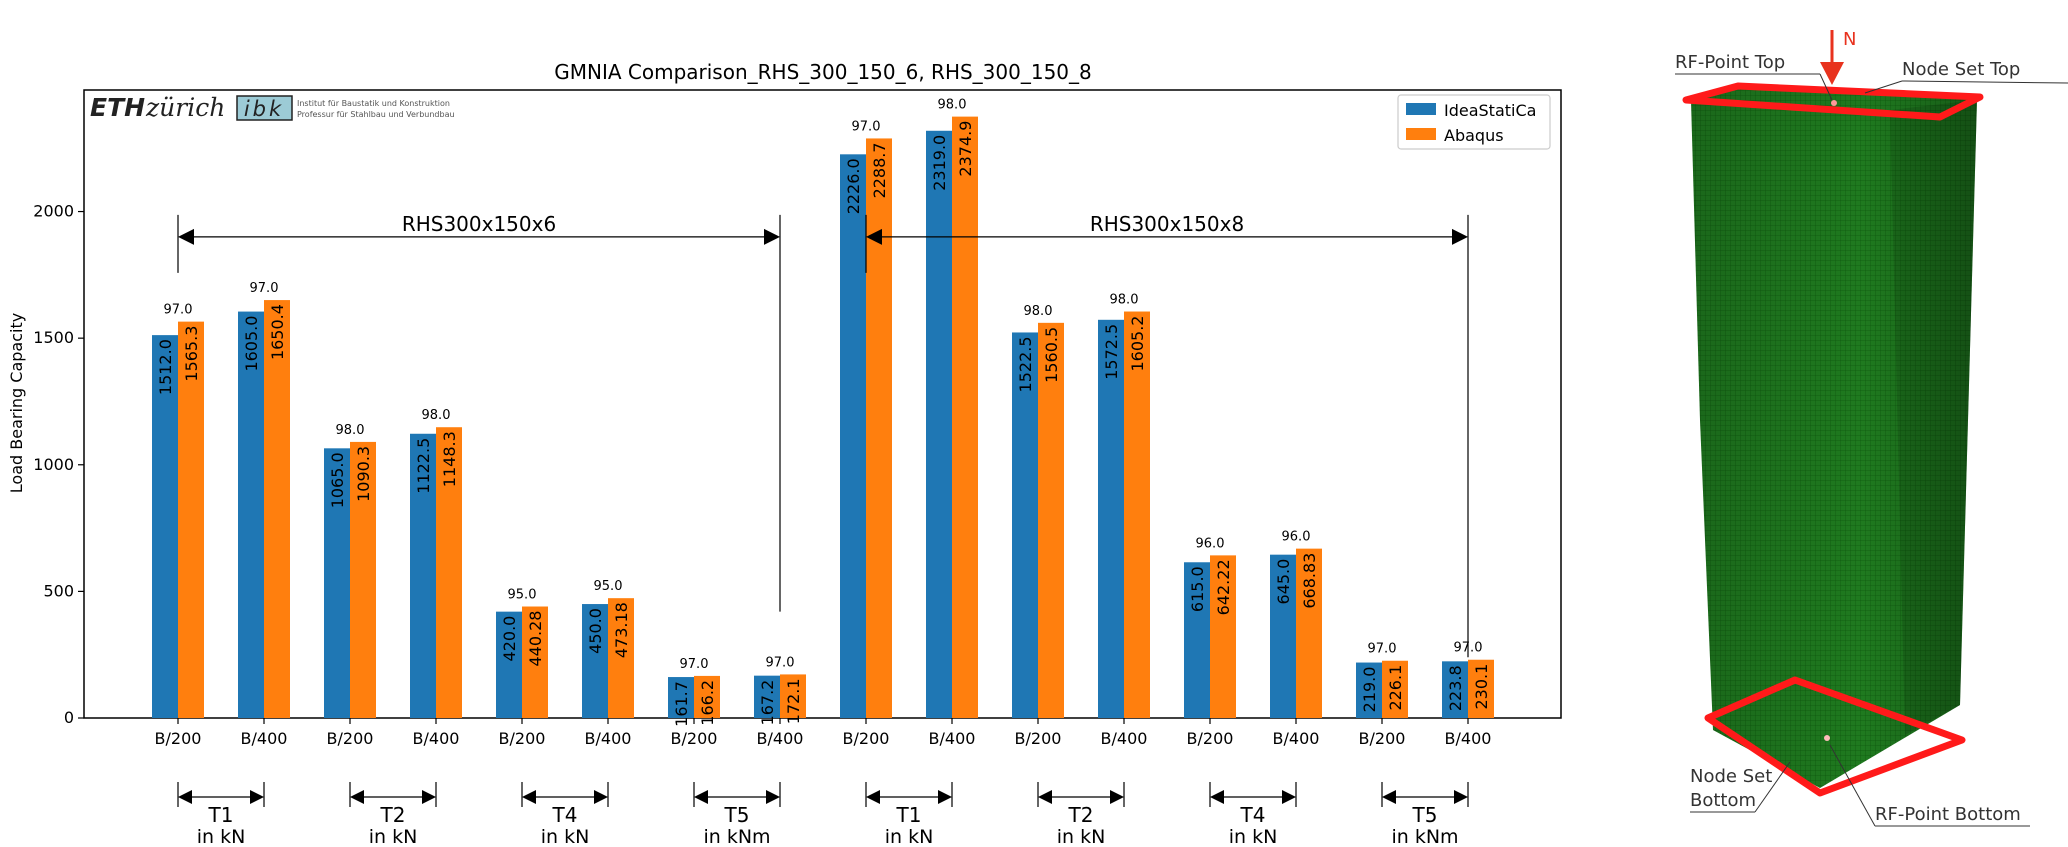 This screenshot has width=2068, height=847. Describe the element at coordinates (1197, 589) in the screenshot. I see `bar-value-label: 615.0` at that location.